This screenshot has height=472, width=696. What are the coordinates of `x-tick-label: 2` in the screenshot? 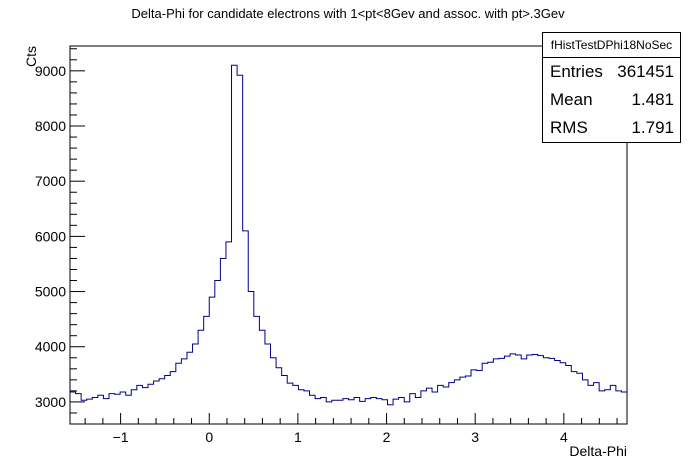 It's located at (387, 437).